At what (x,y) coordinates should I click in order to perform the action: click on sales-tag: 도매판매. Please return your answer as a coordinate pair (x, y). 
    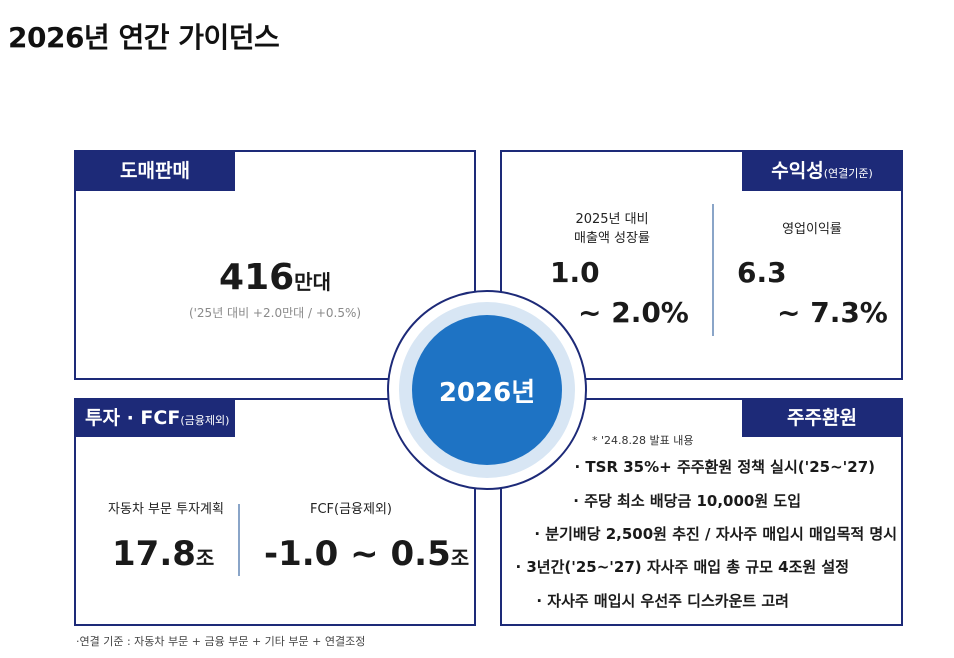
    Looking at the image, I should click on (155, 171).